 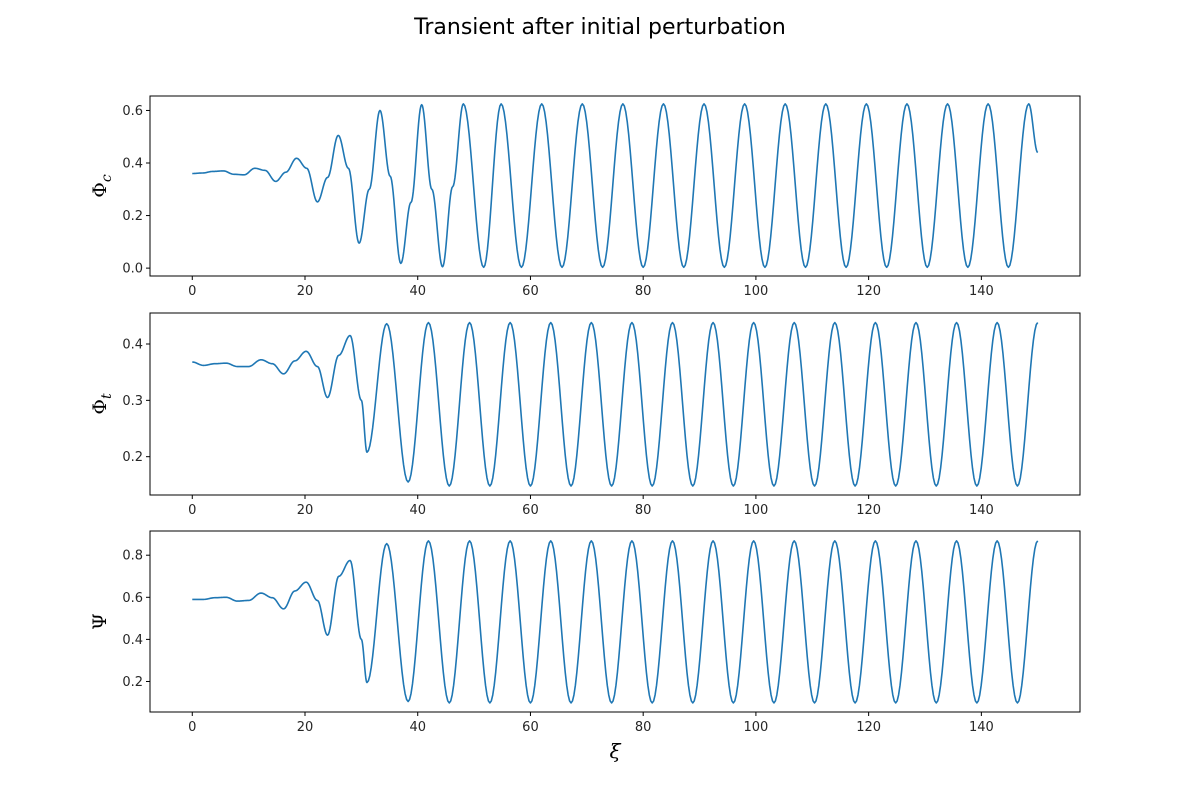 I want to click on y-tick-label: 0.8, so click(x=132, y=556).